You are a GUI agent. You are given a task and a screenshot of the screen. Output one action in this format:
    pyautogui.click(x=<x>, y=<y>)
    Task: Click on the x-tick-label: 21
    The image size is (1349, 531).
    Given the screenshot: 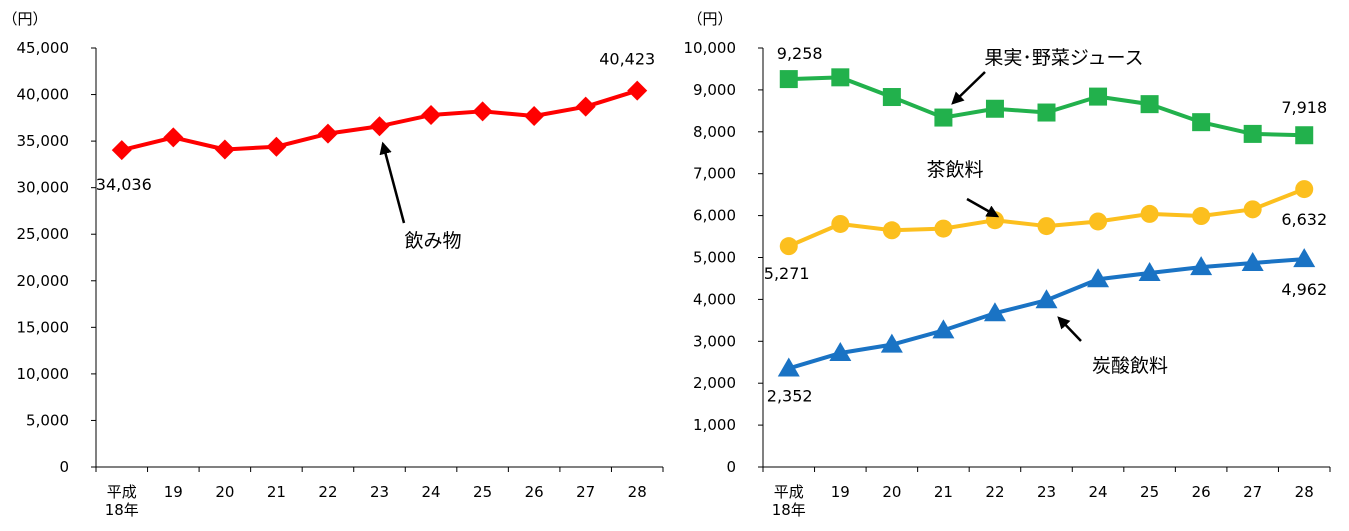 What is the action you would take?
    pyautogui.click(x=943, y=492)
    